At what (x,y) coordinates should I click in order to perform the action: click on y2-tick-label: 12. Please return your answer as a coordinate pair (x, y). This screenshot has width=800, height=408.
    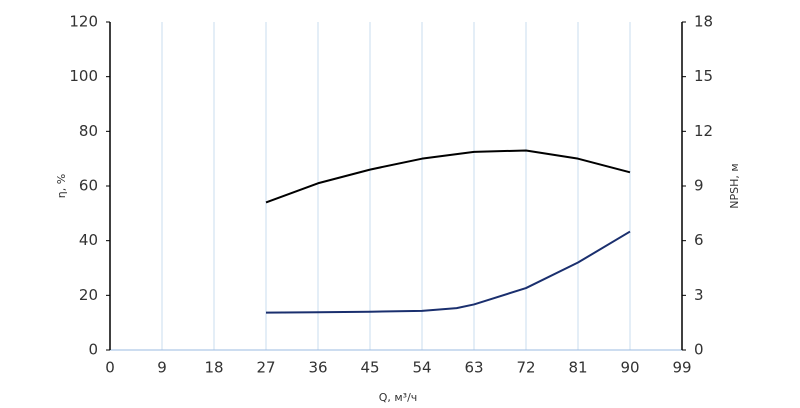
    Looking at the image, I should click on (703, 131).